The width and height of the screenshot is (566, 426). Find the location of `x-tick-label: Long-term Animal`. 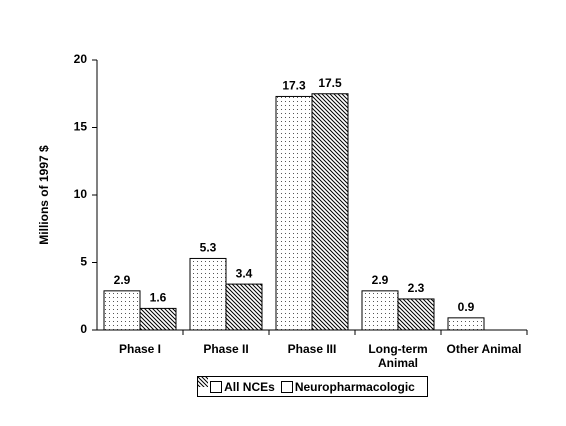

x-tick-label: Long-term Animal is located at coordinates (398, 356).